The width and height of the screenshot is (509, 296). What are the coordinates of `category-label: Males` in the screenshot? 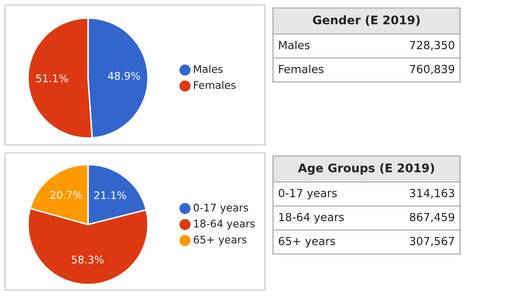 It's located at (294, 45).